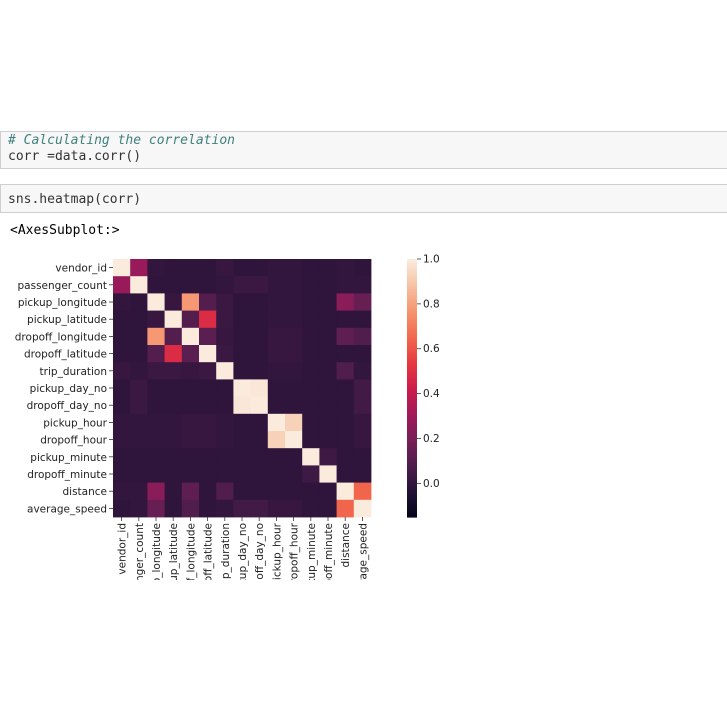 Image resolution: width=727 pixels, height=726 pixels. What do you see at coordinates (75, 423) in the screenshot?
I see `y-tick-label: pickup_hour` at bounding box center [75, 423].